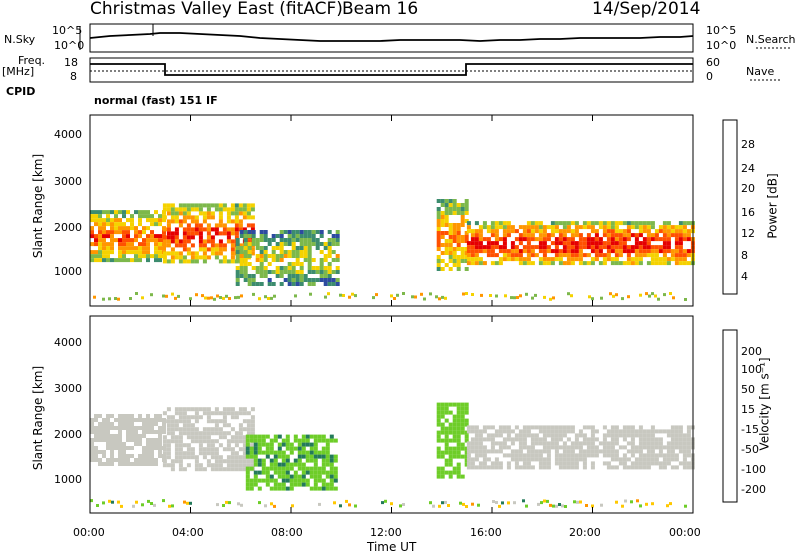  Describe the element at coordinates (748, 168) in the screenshot. I see `power-cbar-tick-24: 24` at that location.